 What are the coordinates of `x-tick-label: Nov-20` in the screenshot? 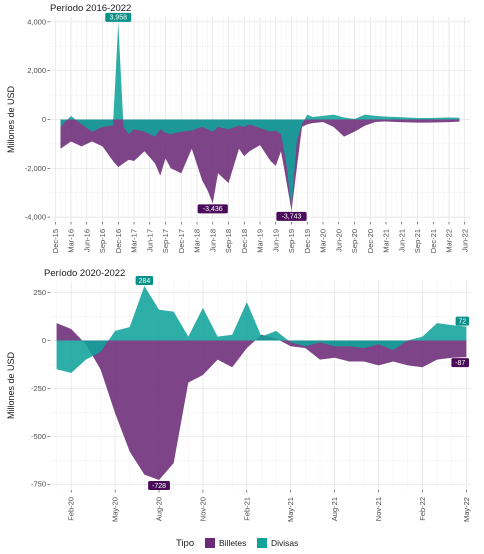 It's located at (202, 509).